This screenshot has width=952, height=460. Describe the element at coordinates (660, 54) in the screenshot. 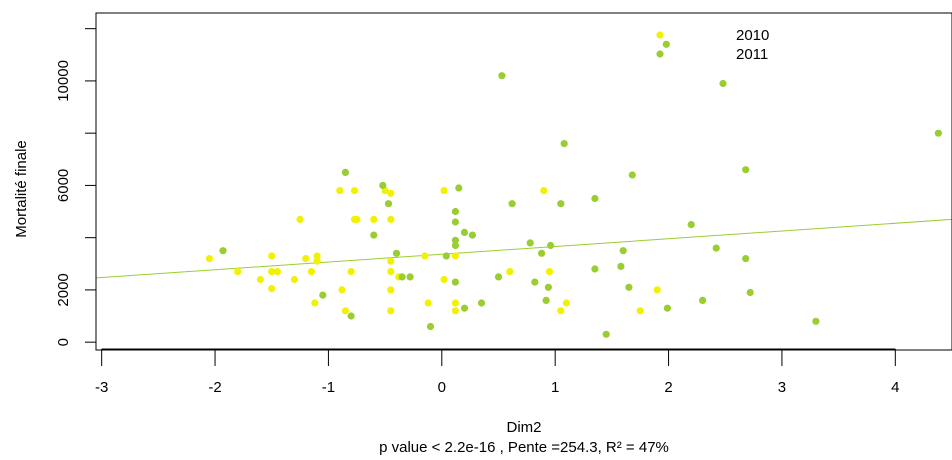

I see `legend-marker-2011` at that location.